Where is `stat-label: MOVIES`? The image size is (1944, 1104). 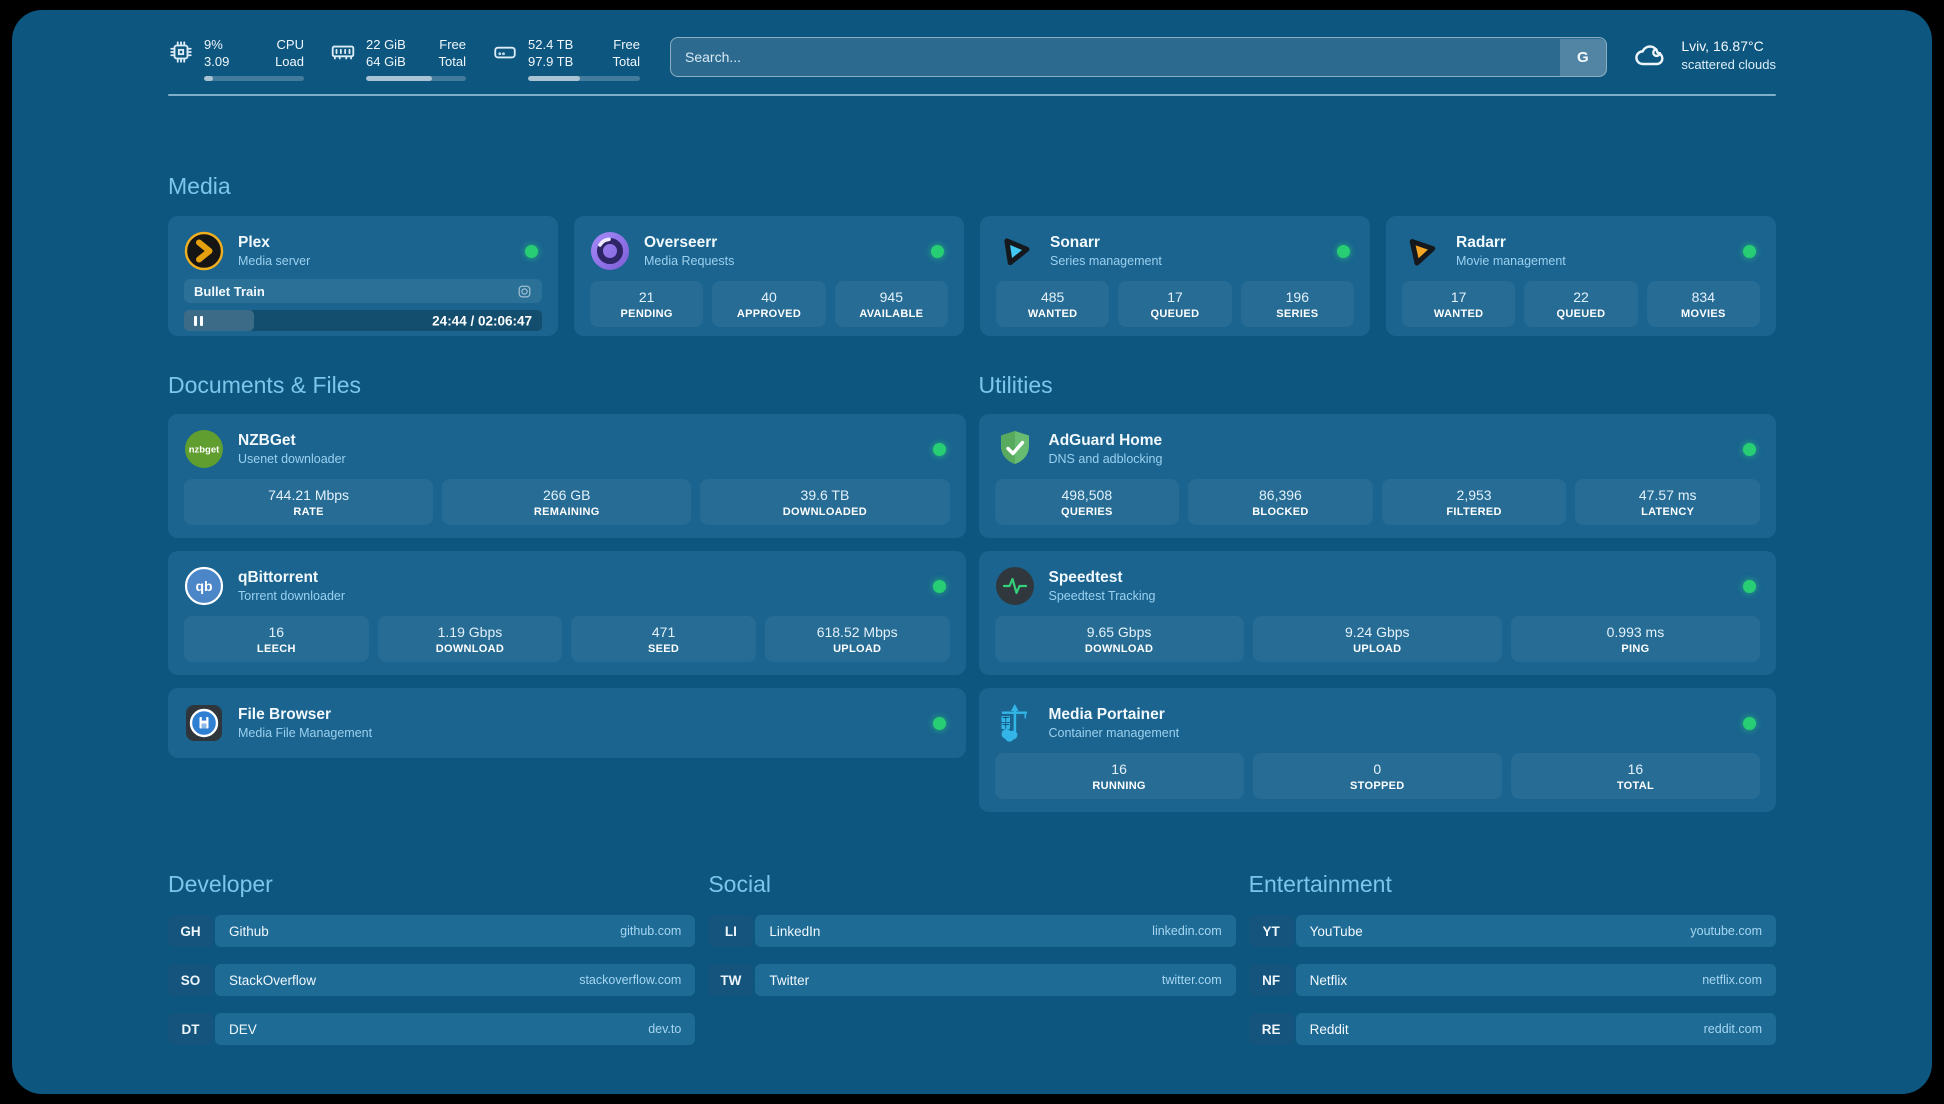
stat-label: MOVIES is located at coordinates (1703, 313).